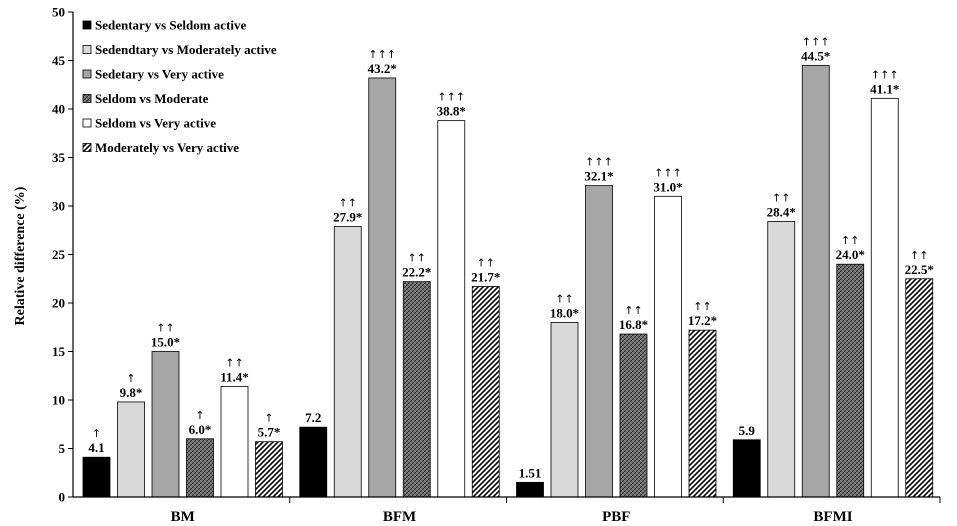  What do you see at coordinates (850, 254) in the screenshot?
I see `data-label: 24.0*` at bounding box center [850, 254].